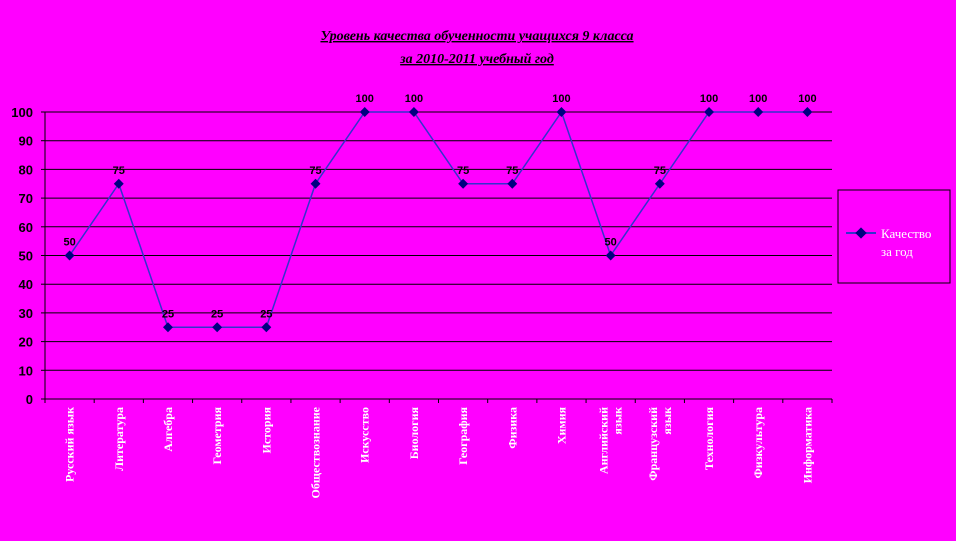  I want to click on y-tick-label: 40, so click(26, 284).